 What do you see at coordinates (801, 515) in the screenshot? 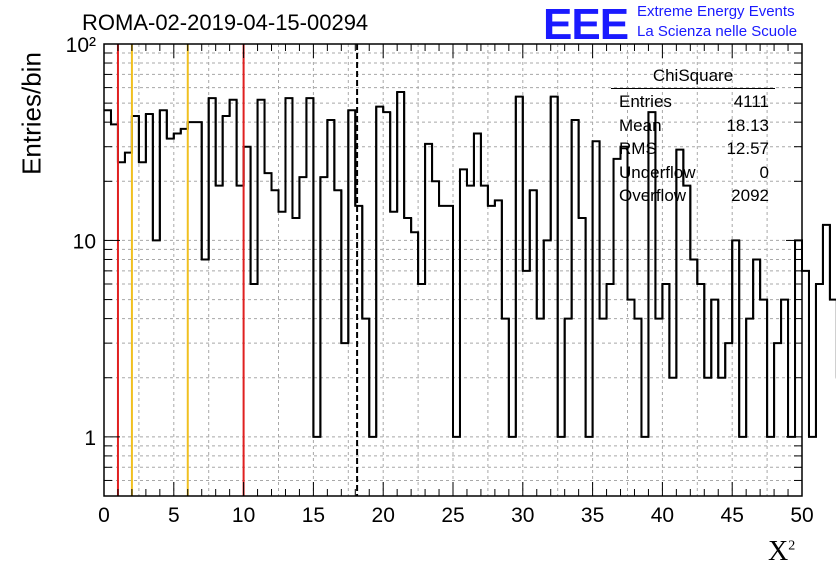
I see `x-tick-label: 50` at bounding box center [801, 515].